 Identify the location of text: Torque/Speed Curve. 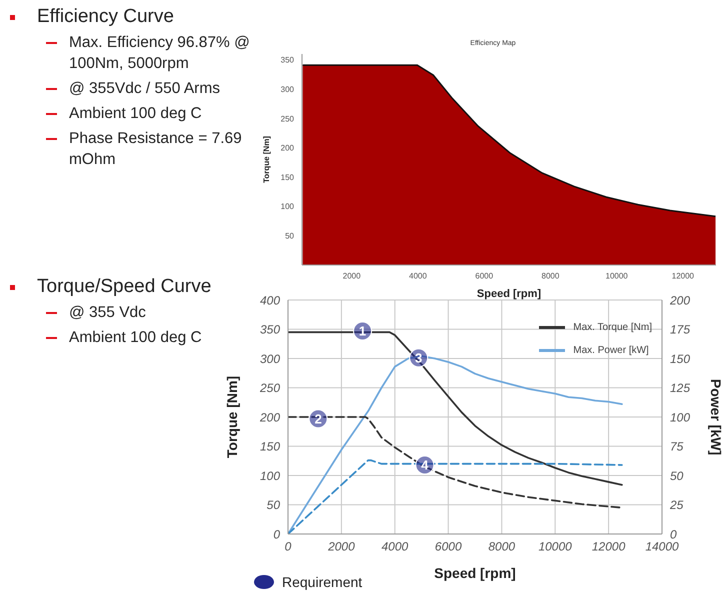
(124, 287).